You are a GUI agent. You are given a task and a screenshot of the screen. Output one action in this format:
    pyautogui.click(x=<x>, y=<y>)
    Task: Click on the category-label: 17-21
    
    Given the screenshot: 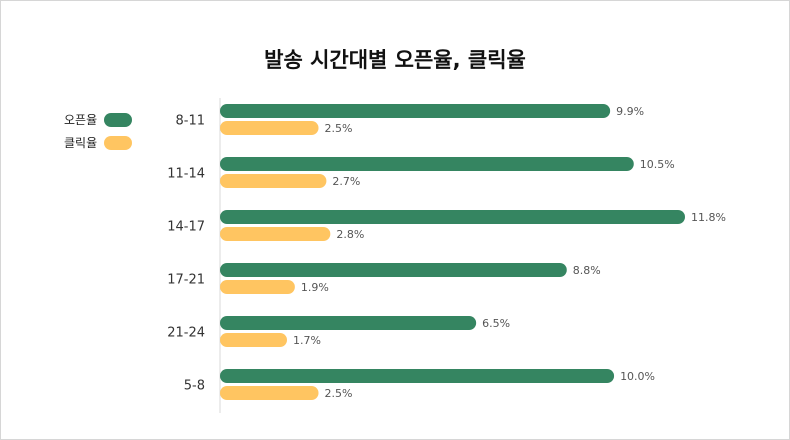 What is the action you would take?
    pyautogui.click(x=186, y=280)
    